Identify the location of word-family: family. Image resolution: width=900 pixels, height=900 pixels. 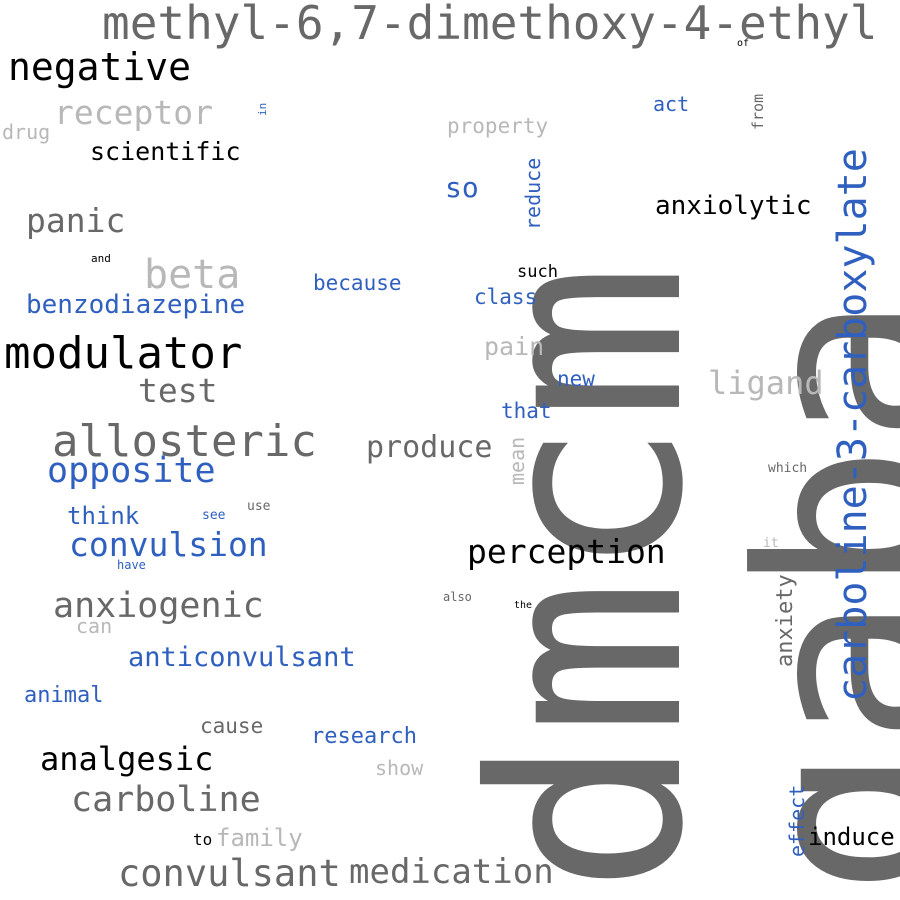
(259, 838).